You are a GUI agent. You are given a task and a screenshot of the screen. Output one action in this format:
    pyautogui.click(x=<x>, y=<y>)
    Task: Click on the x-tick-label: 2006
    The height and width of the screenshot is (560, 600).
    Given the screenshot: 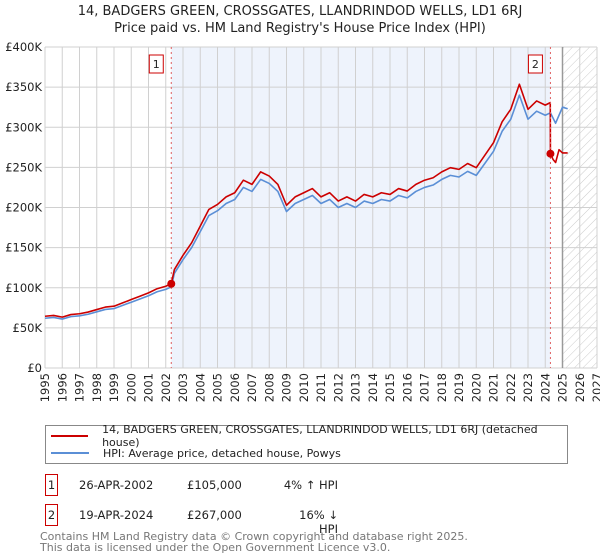 What is the action you would take?
    pyautogui.click(x=235, y=387)
    